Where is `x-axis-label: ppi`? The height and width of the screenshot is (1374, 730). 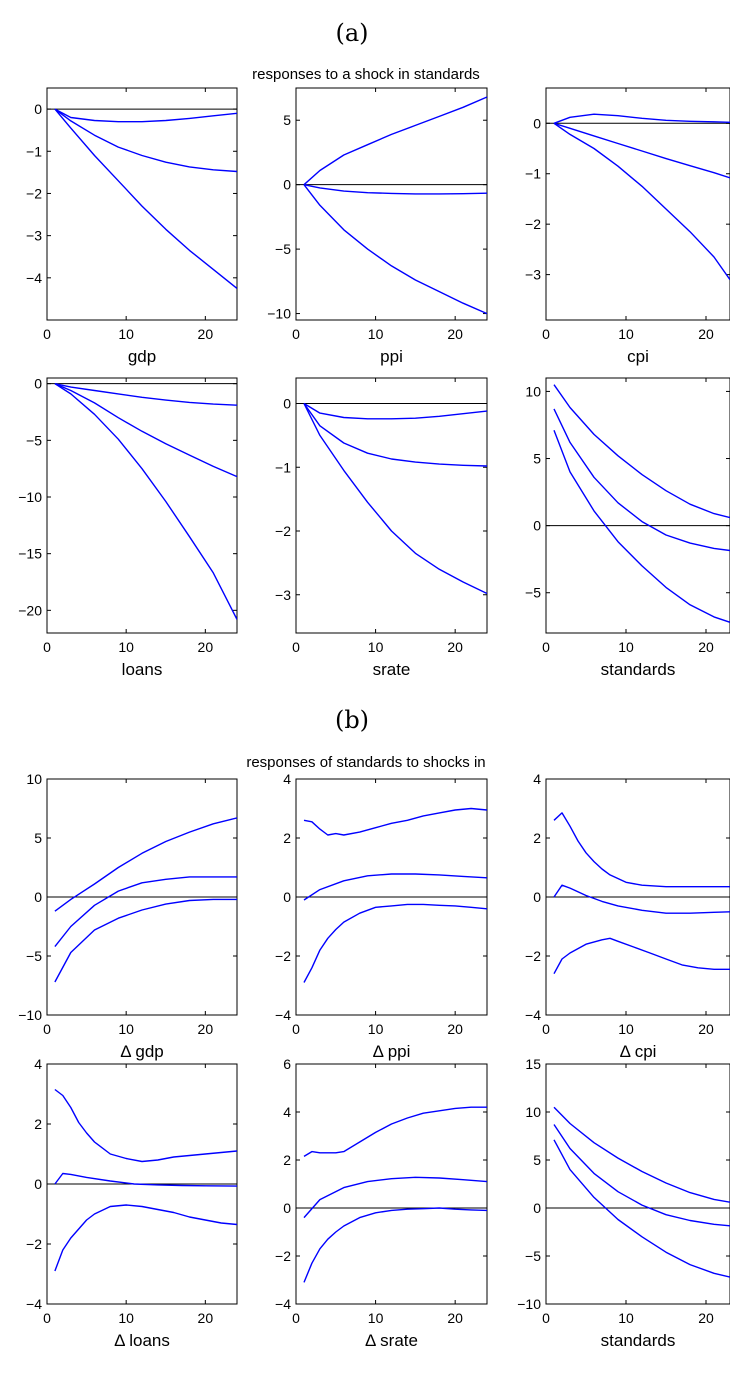
x-axis-label: ppi is located at coordinates (391, 356).